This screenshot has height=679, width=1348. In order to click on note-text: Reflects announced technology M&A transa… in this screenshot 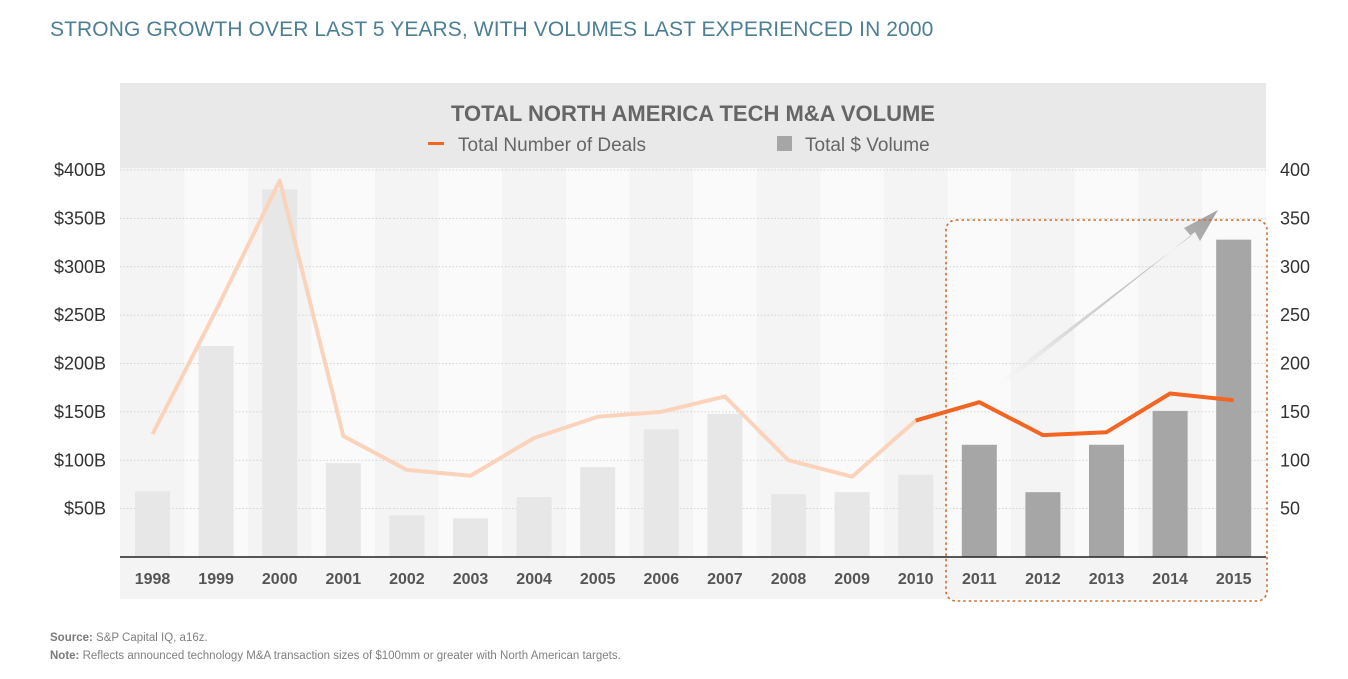, I will do `click(351, 656)`.